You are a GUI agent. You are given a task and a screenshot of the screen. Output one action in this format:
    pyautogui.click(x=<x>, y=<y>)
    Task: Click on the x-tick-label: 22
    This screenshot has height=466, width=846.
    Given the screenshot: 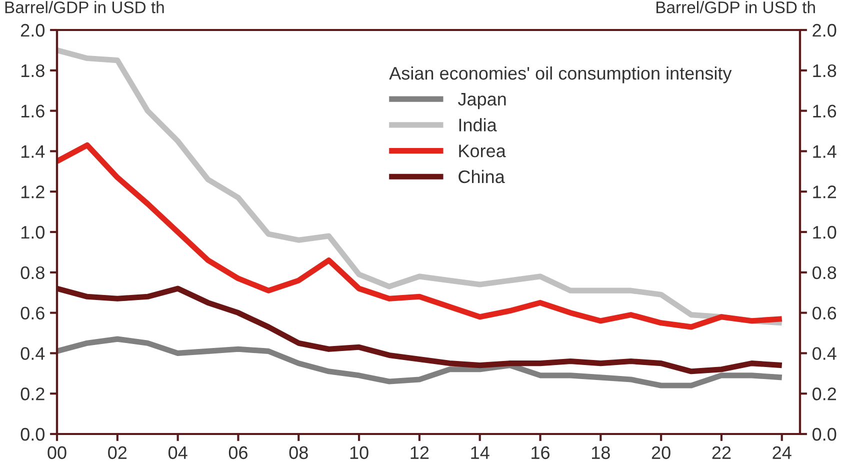 What is the action you would take?
    pyautogui.click(x=721, y=452)
    